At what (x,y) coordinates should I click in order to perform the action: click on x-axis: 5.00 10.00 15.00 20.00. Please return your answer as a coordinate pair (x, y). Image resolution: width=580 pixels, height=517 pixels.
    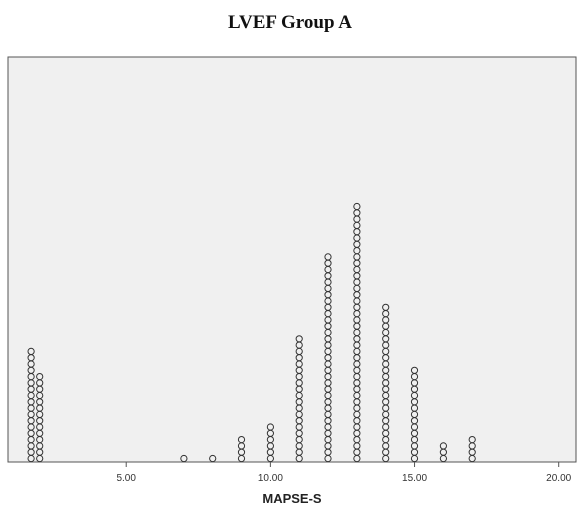
    Looking at the image, I should click on (344, 473).